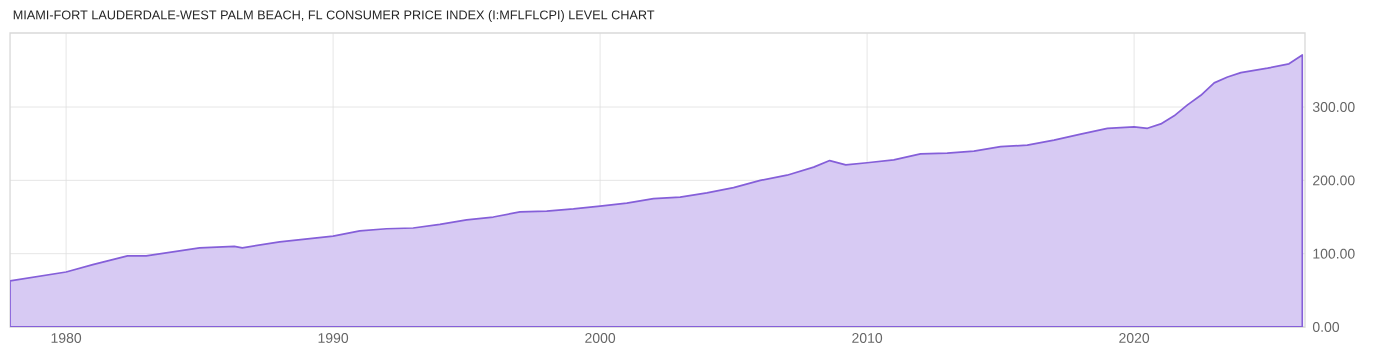 This screenshot has height=357, width=1400. I want to click on y-tick-label: 200.00, so click(1334, 180).